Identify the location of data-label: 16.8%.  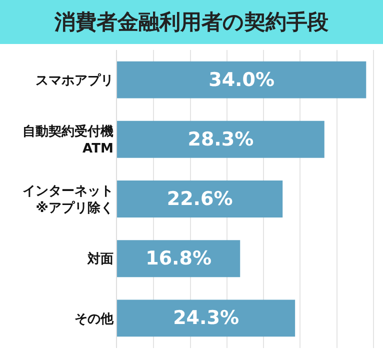
(179, 259).